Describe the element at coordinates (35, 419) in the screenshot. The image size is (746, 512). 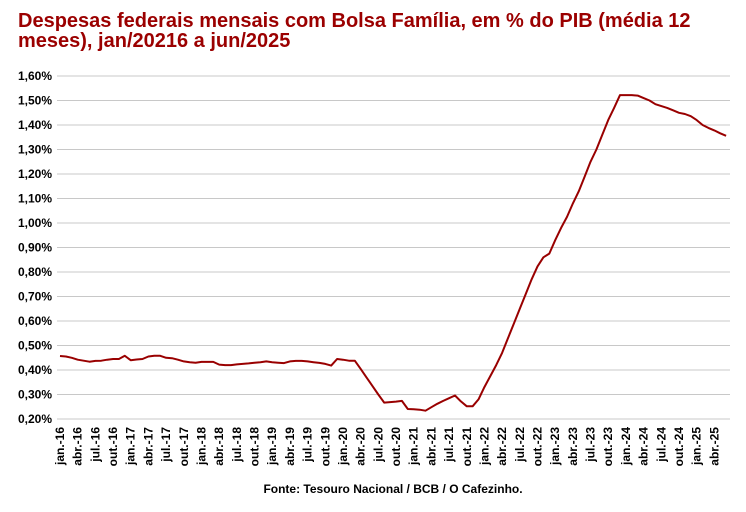
I see `y-tick-label: 0,20%` at that location.